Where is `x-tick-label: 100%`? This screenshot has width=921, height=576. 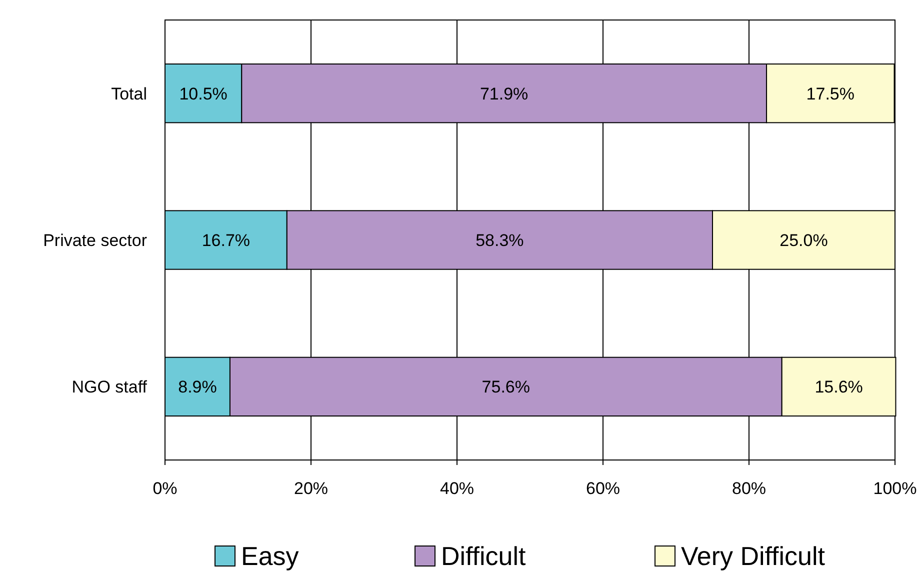
x-tick-label: 100% is located at coordinates (895, 488).